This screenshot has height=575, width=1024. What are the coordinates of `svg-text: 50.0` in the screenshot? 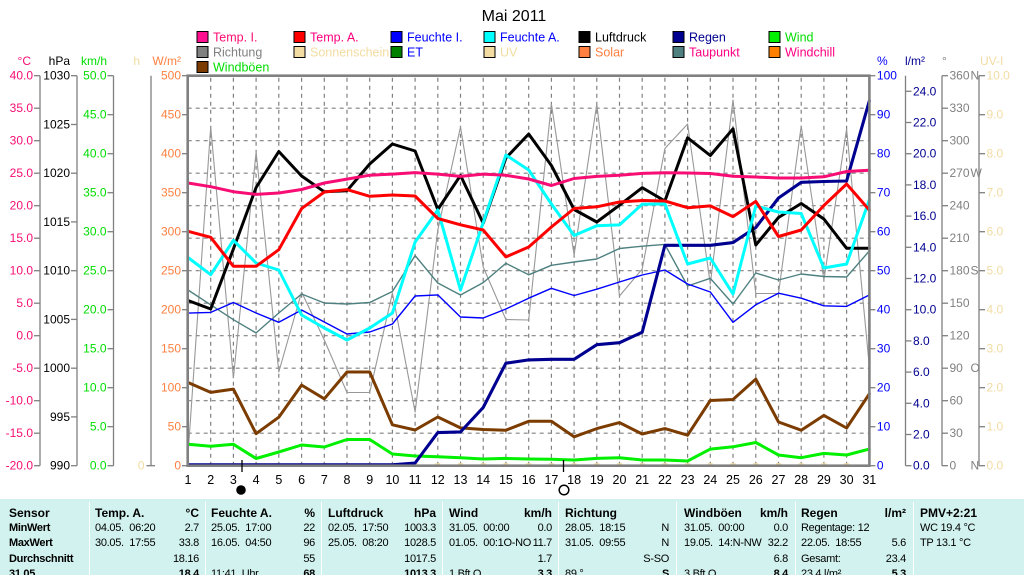 It's located at (95, 76).